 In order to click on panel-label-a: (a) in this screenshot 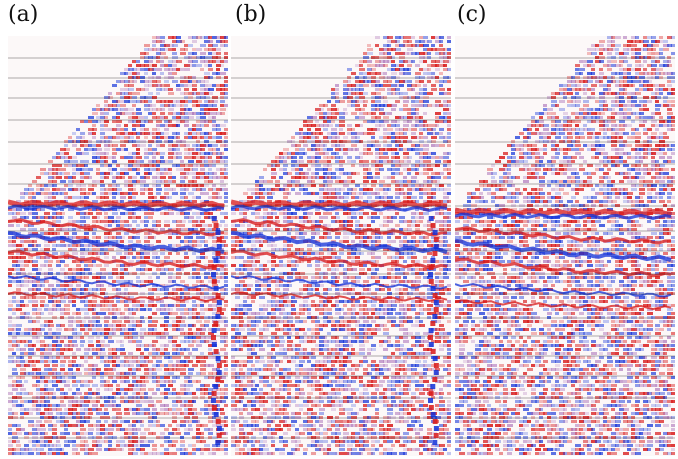, I will do `click(23, 14)`.